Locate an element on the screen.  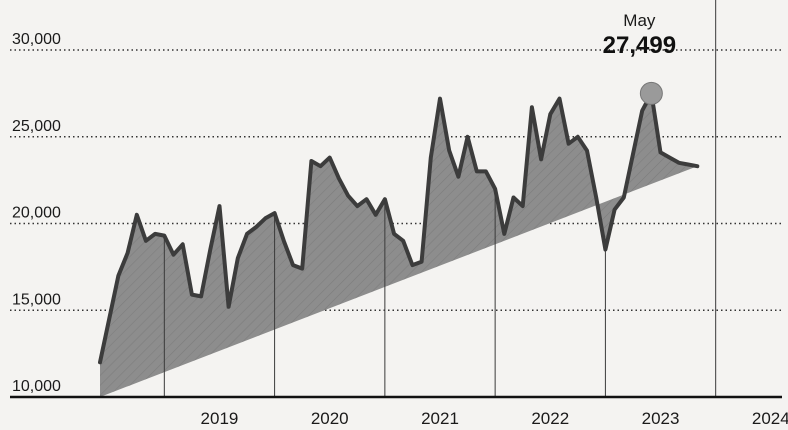
highlight-marker is located at coordinates (651, 93).